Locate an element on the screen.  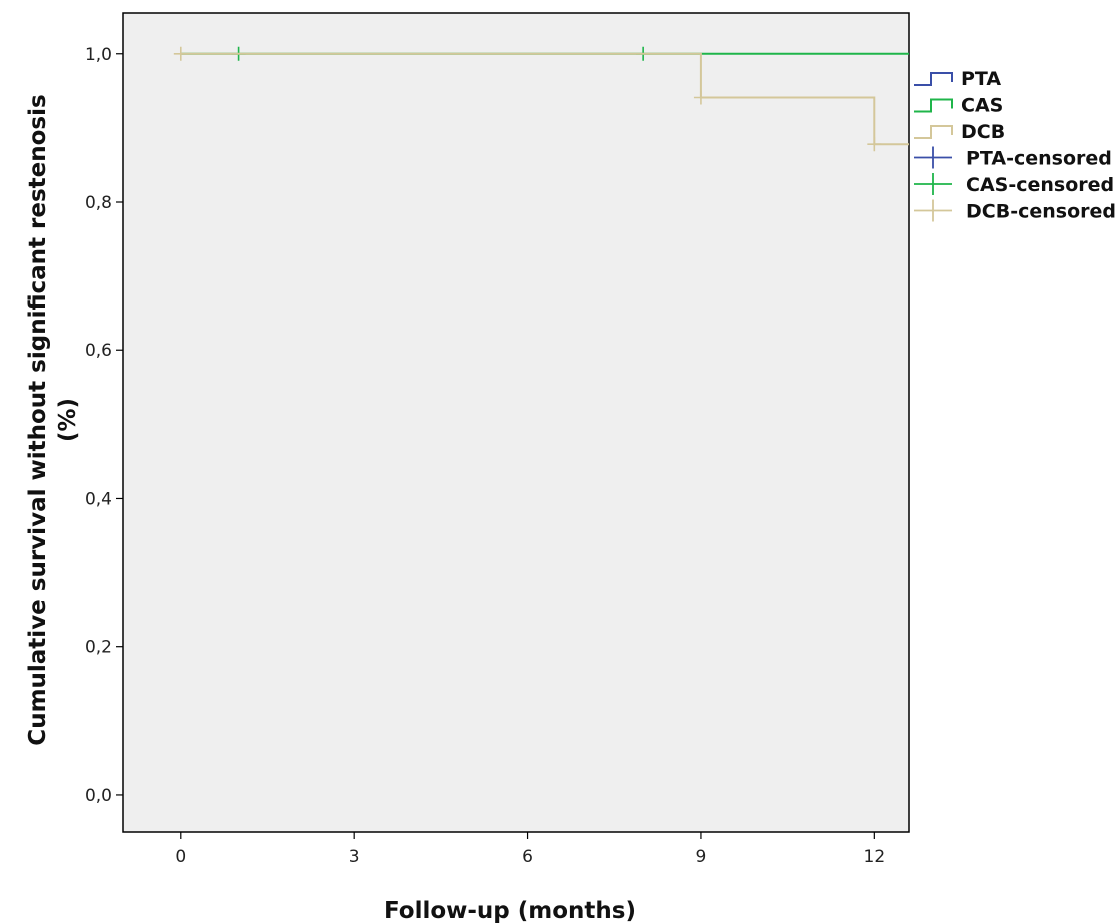
x-tick-label: 6 is located at coordinates (527, 857).